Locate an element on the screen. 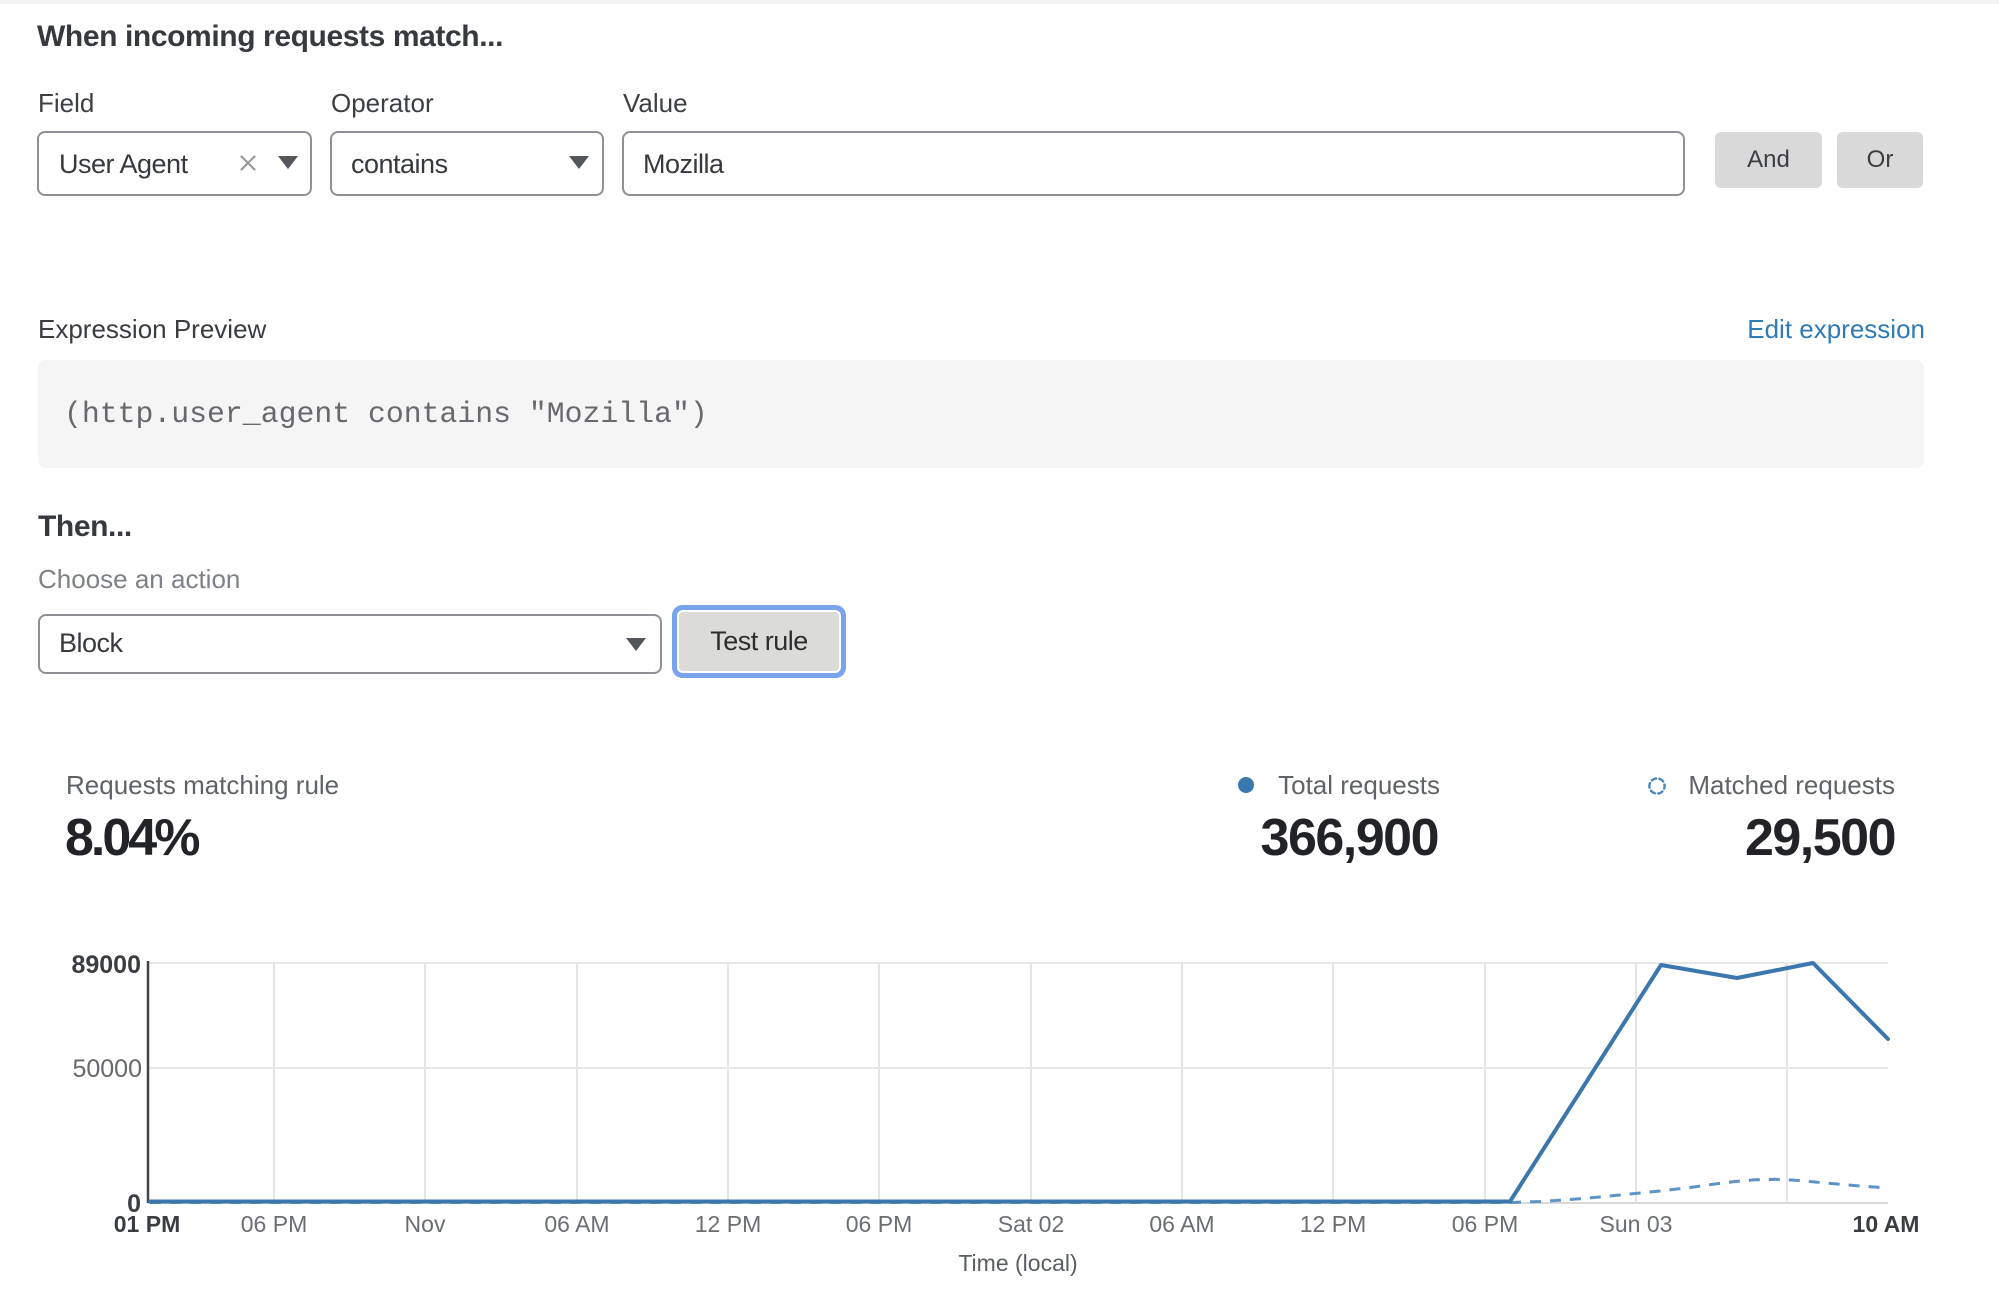  svg-text: Sat 02 is located at coordinates (1031, 1224).